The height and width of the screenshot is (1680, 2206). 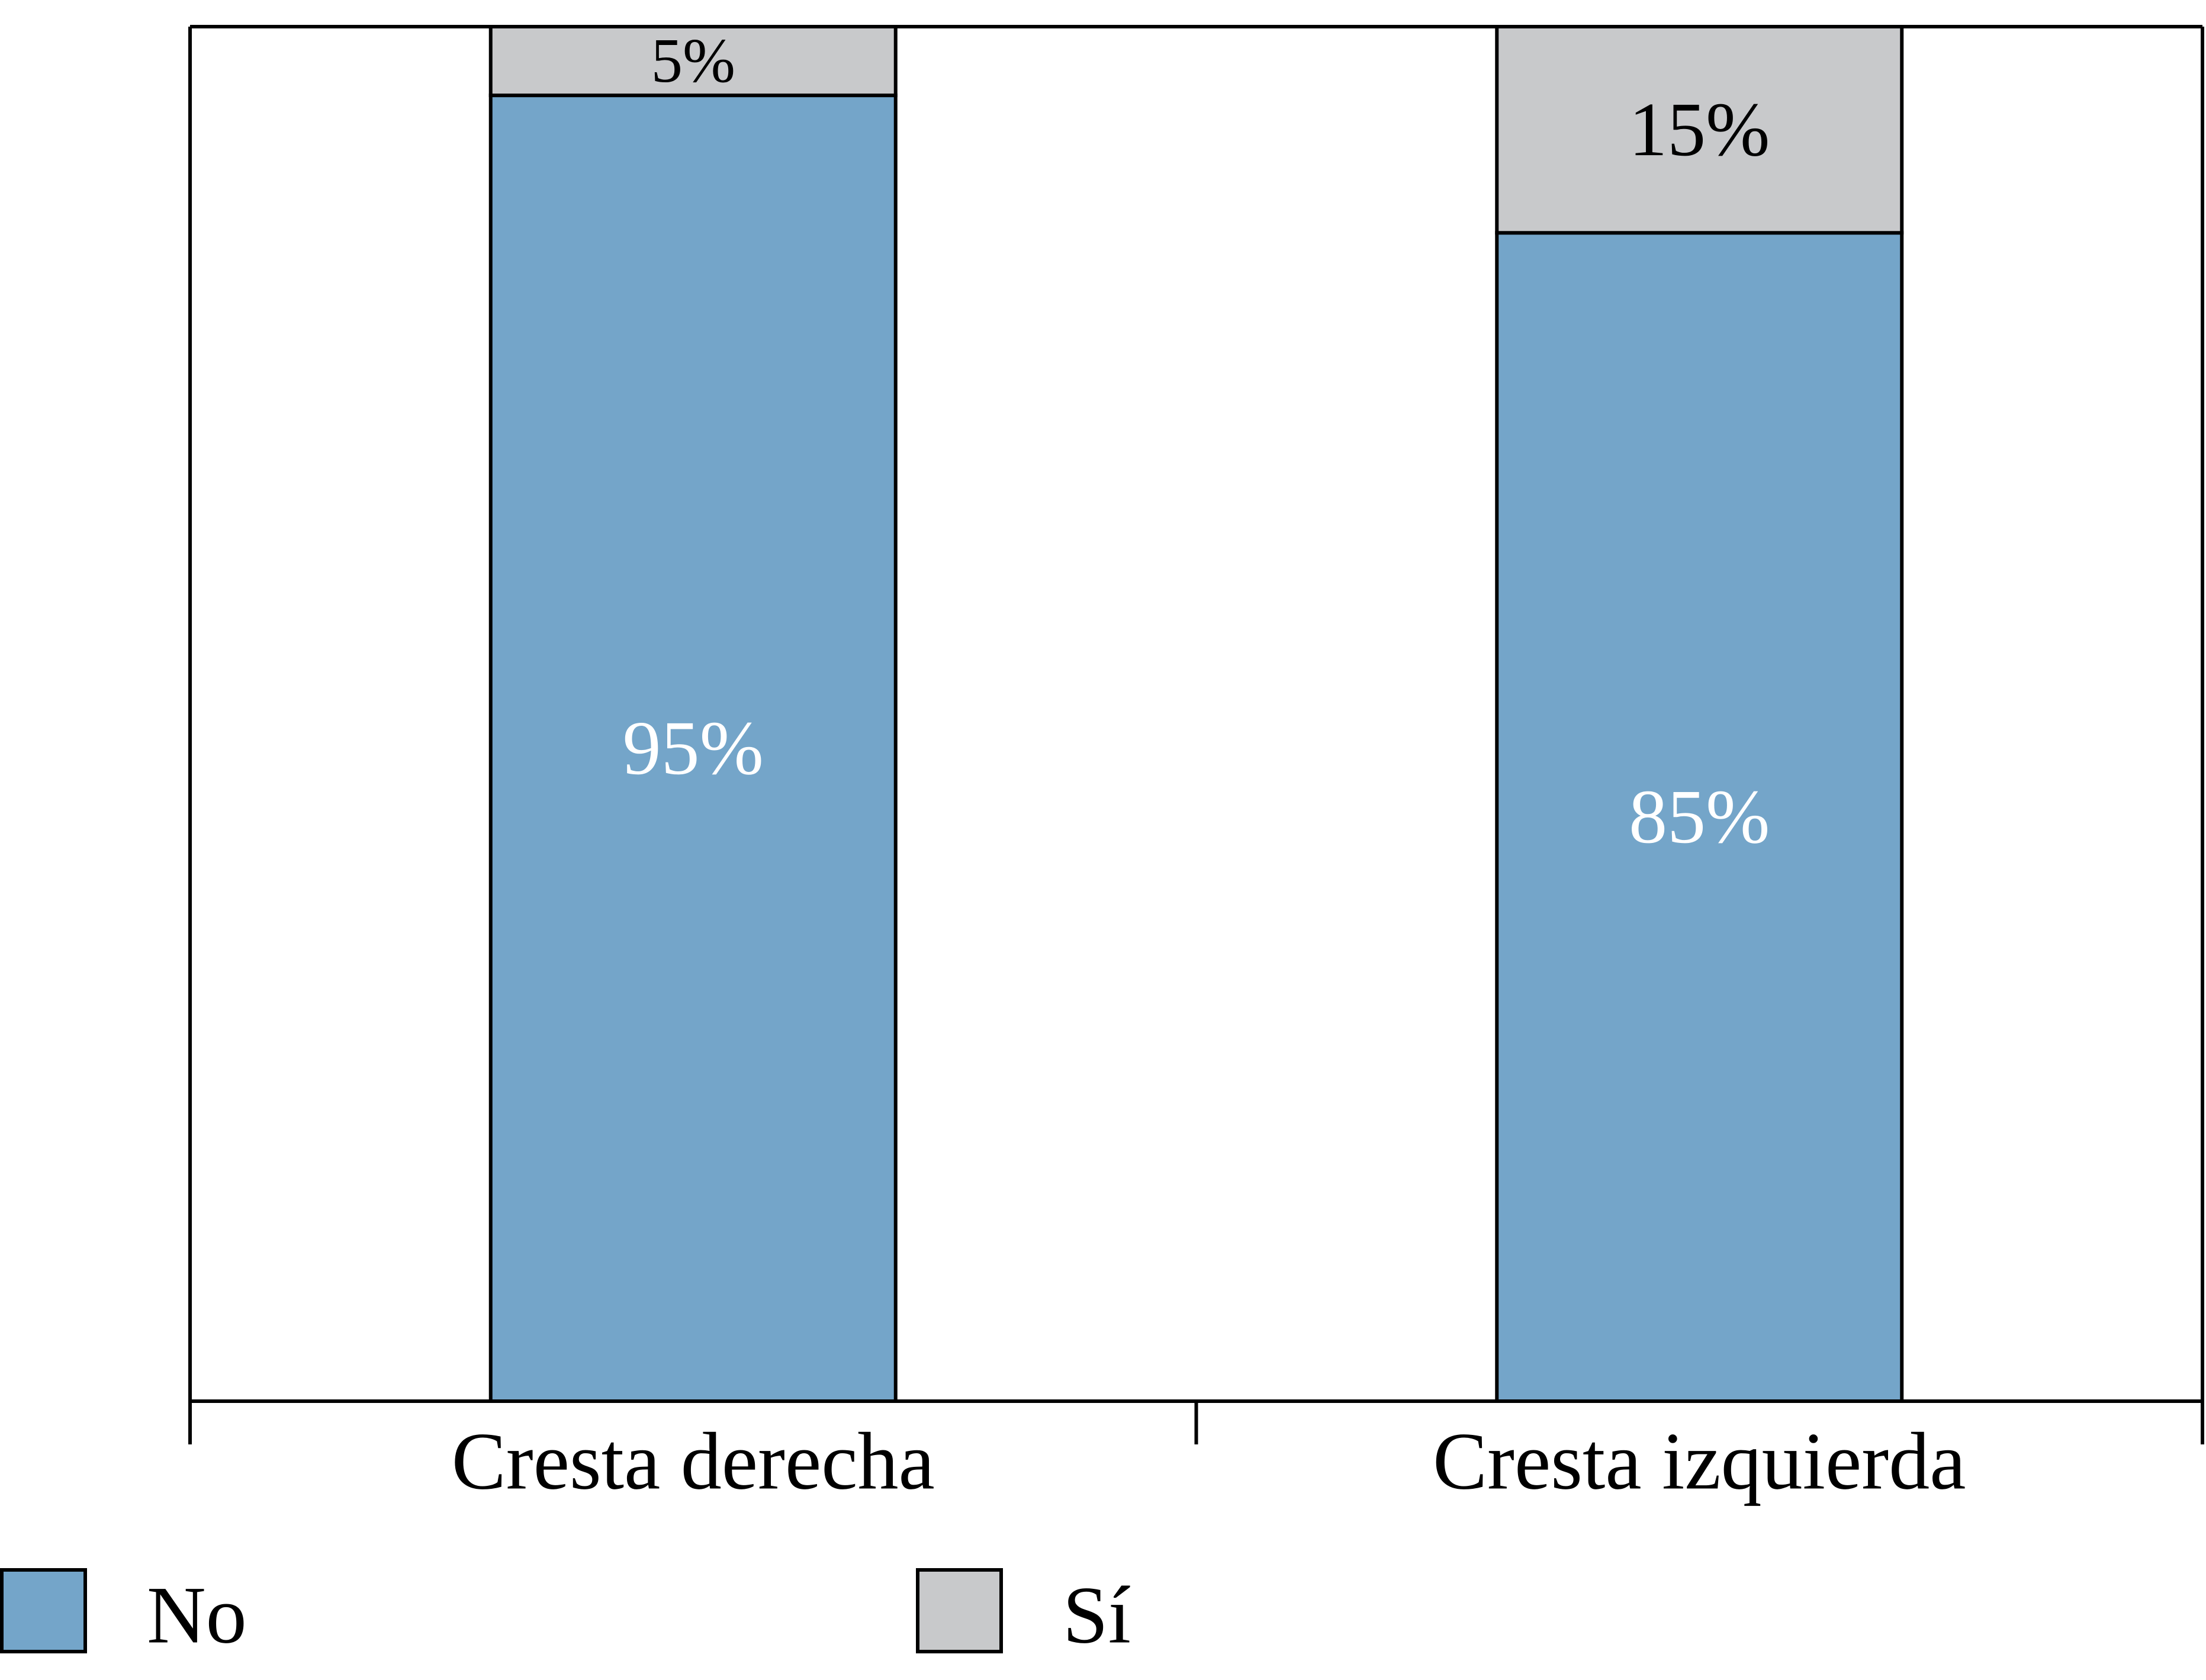 What do you see at coordinates (1699, 817) in the screenshot?
I see `data-label: 85%` at bounding box center [1699, 817].